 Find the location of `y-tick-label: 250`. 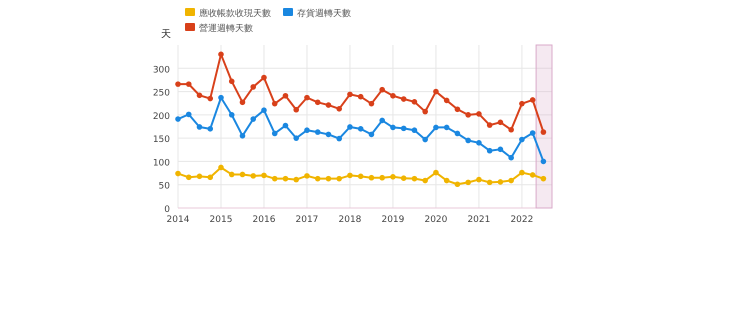

y-tick-label: 250 is located at coordinates (161, 93).